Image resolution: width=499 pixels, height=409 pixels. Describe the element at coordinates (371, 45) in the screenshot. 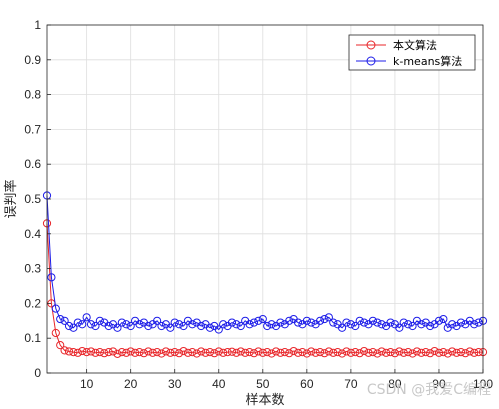

I see `legend-marker-benwen` at that location.